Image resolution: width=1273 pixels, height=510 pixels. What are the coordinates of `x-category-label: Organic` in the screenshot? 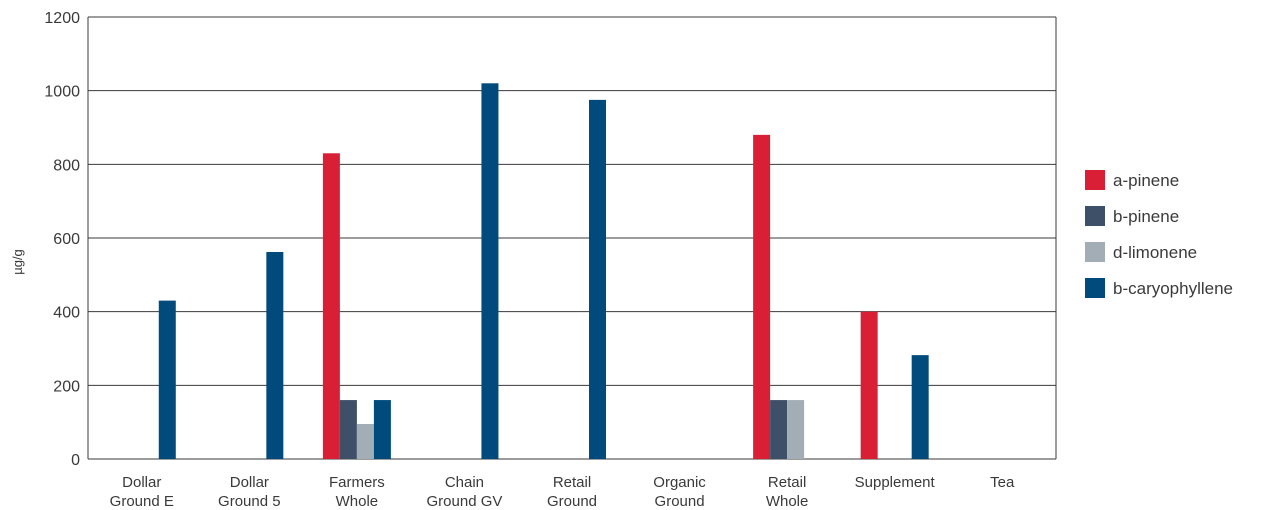 It's located at (679, 482).